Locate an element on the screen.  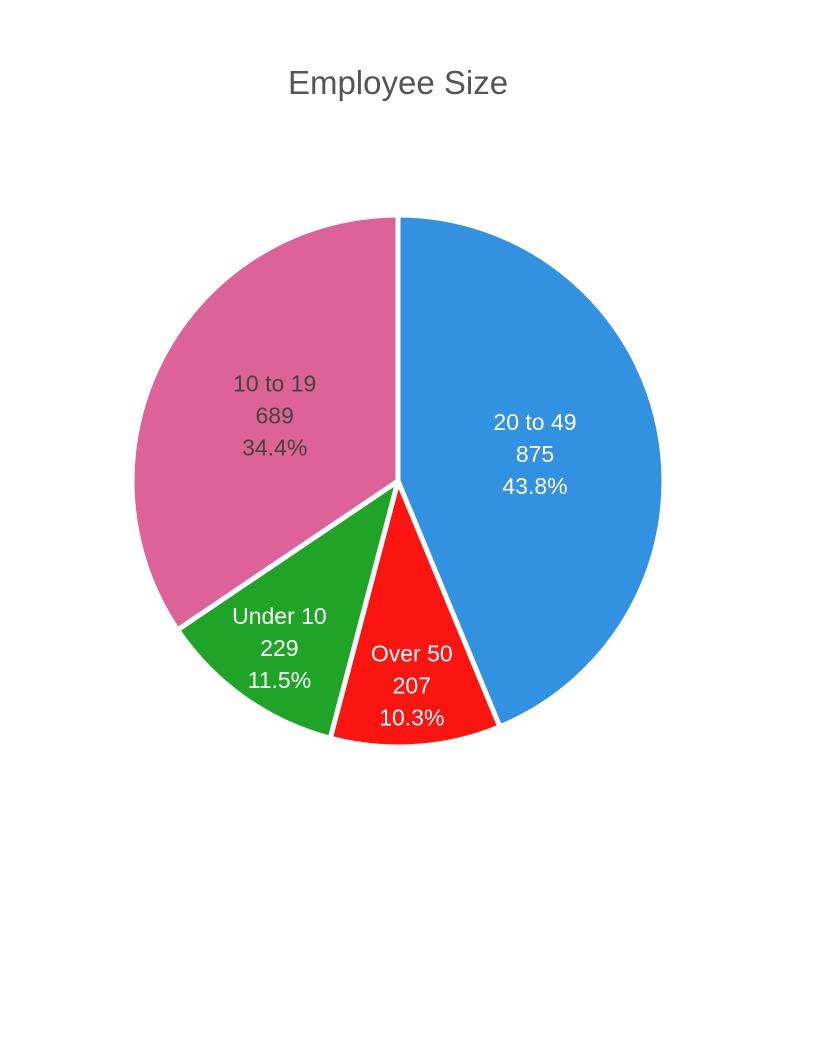
pie-slice-label-over-50: Over 50 207 10.3% is located at coordinates (412, 685).